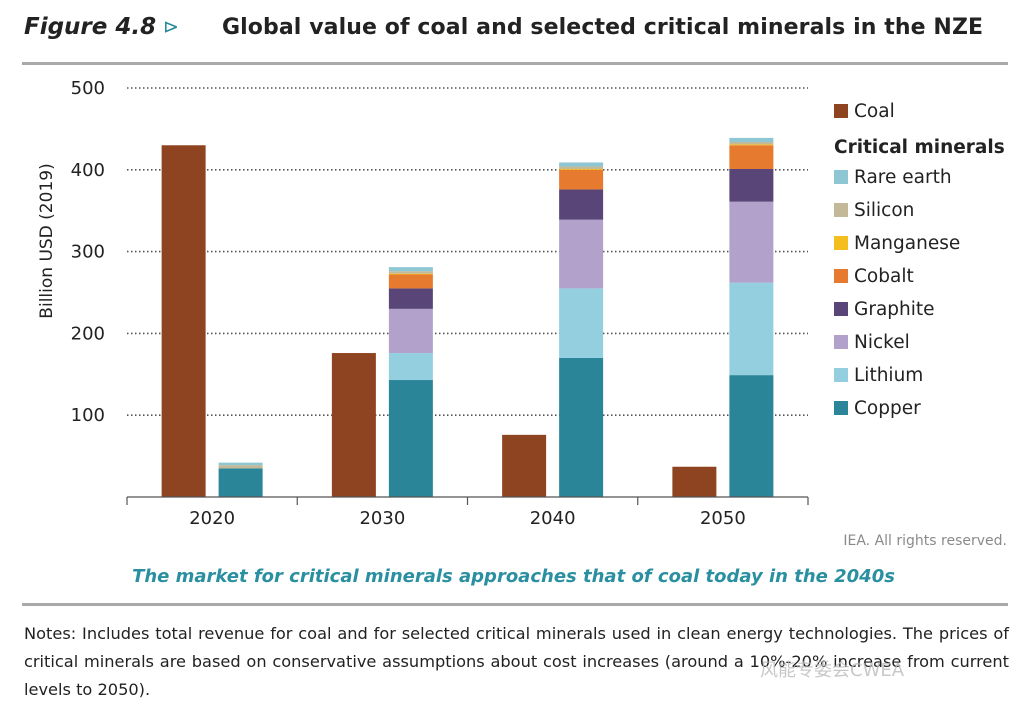  Describe the element at coordinates (410, 281) in the screenshot. I see `bar-cobalt-2030` at that location.